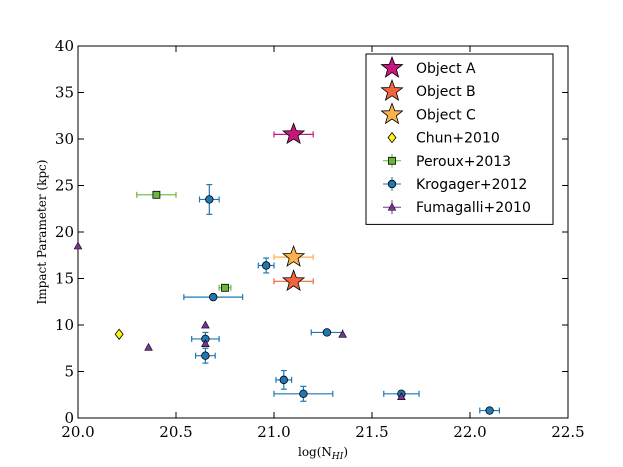  I want to click on legend-marker-chun-2010, so click(392, 137).